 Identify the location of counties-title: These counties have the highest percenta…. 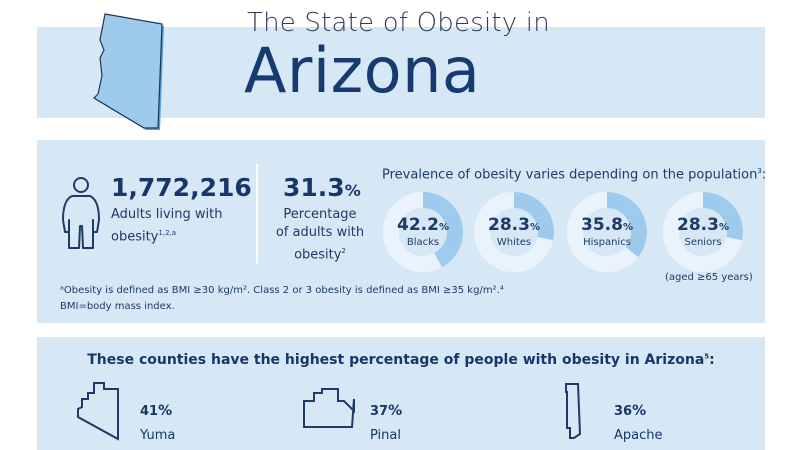
(401, 360).